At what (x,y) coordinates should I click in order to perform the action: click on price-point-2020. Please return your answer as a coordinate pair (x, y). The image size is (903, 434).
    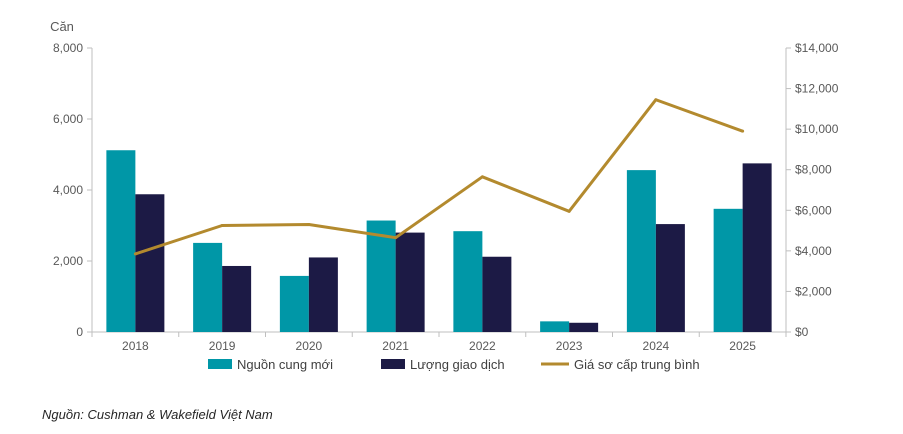
    Looking at the image, I should click on (309, 224).